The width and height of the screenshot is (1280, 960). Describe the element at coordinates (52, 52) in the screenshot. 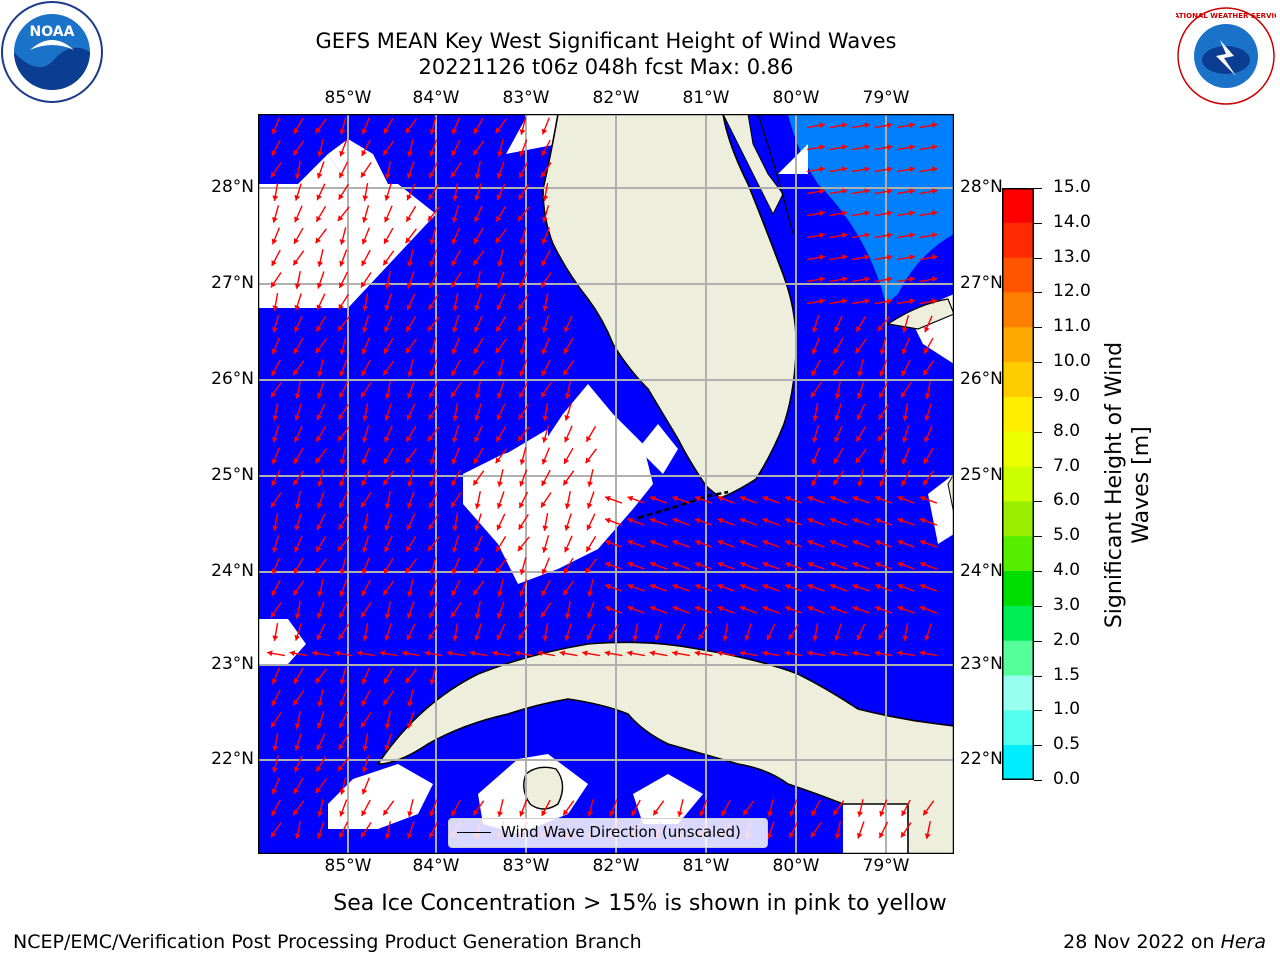

I see `noaa-logo: NOAA` at that location.